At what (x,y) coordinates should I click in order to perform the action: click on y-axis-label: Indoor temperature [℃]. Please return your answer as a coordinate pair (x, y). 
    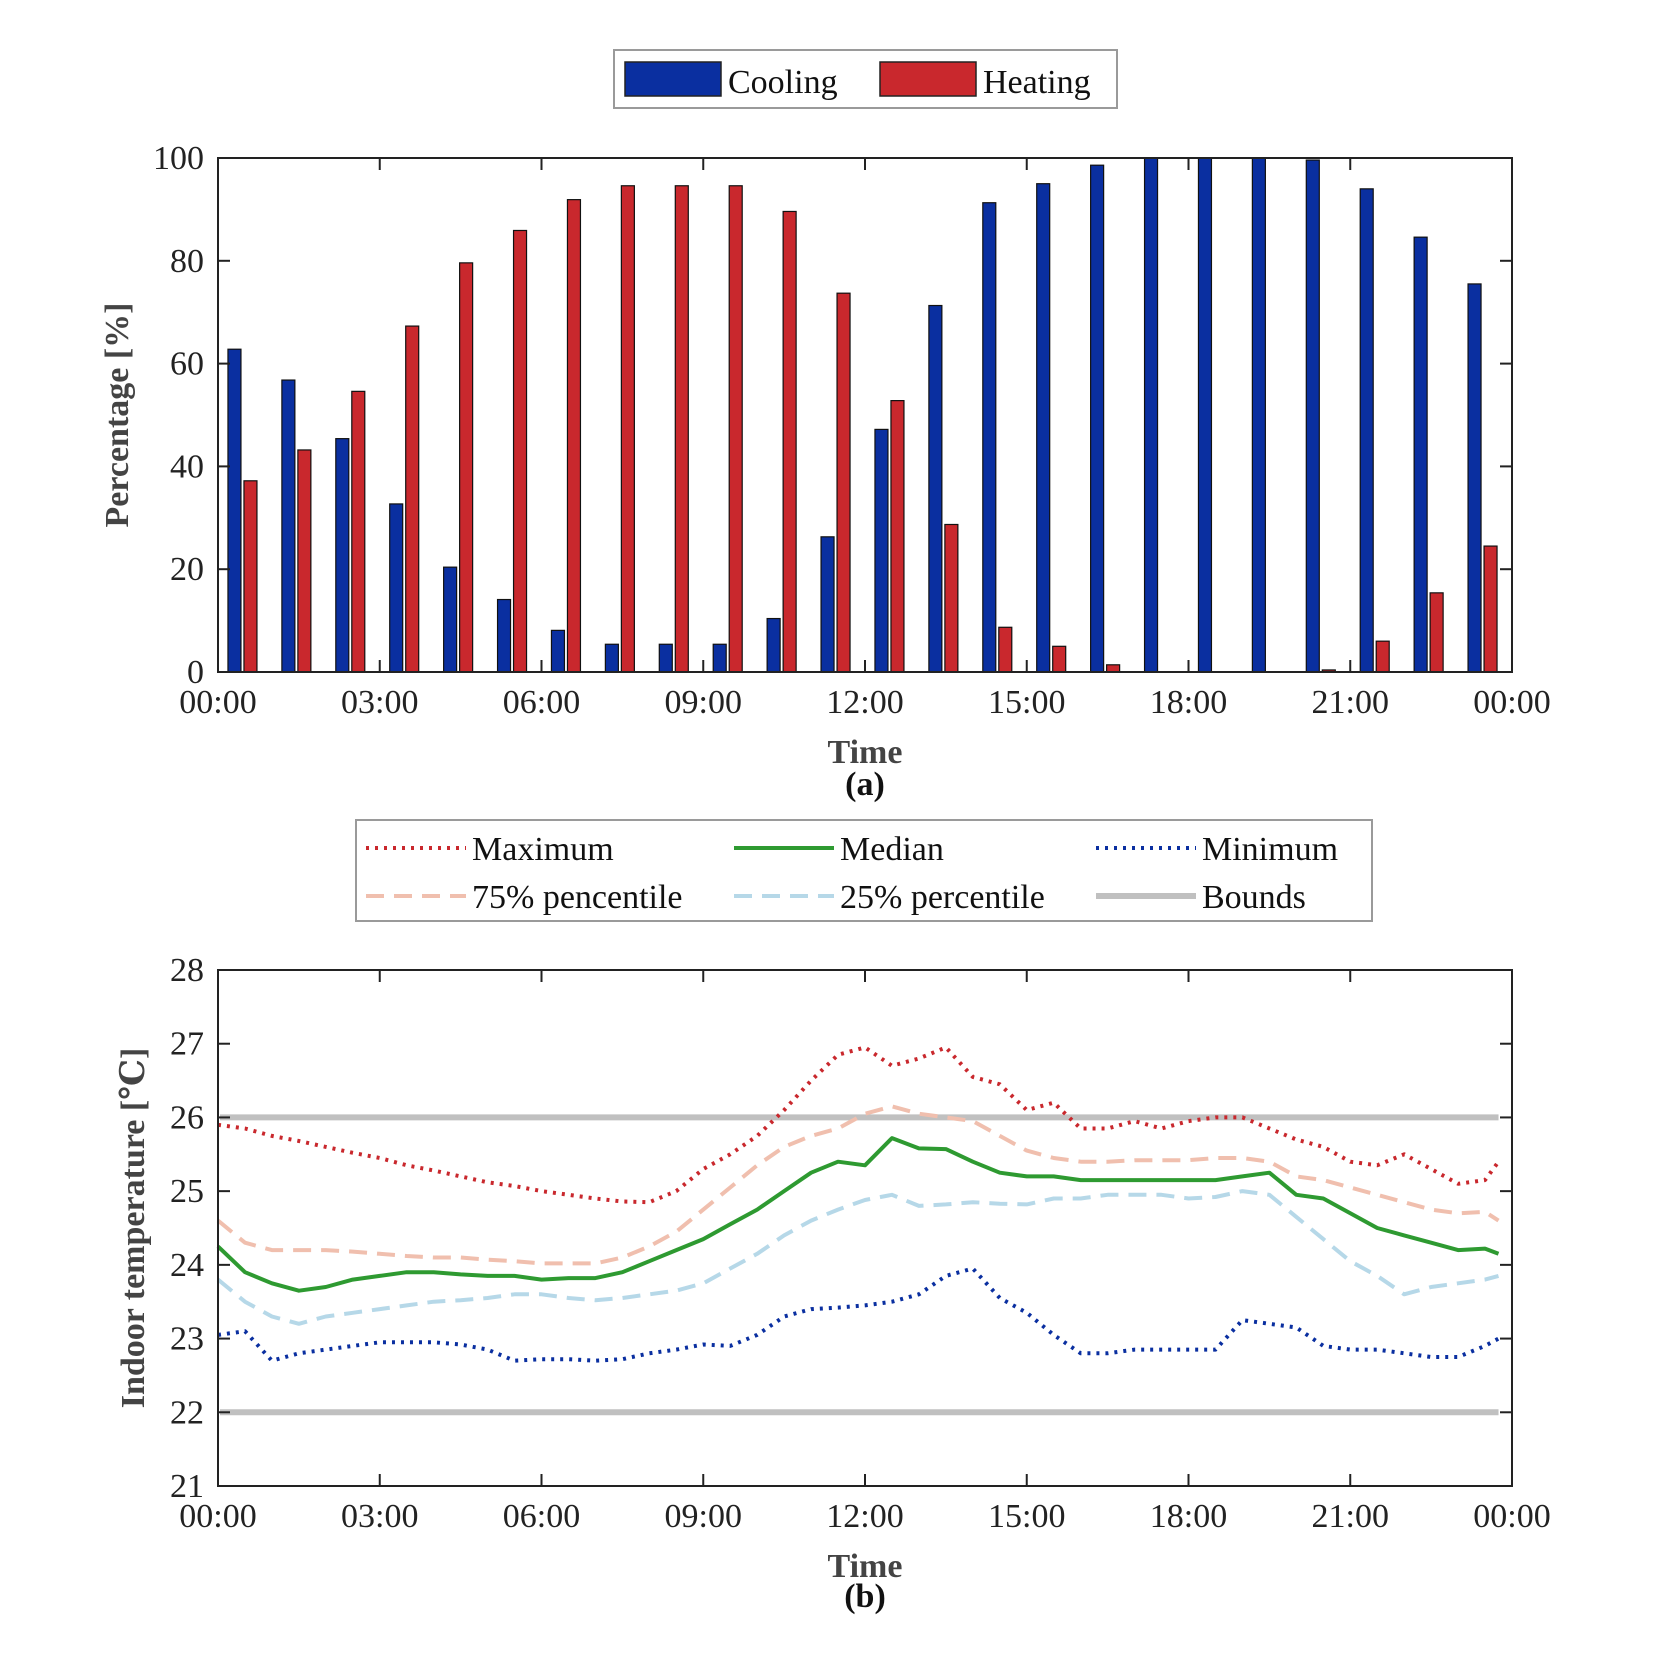
    Looking at the image, I should click on (133, 1228).